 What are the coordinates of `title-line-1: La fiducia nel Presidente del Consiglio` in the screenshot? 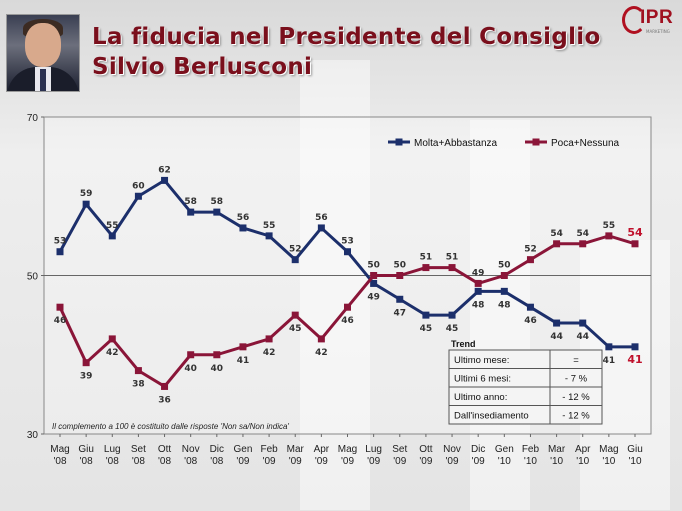 It's located at (346, 37).